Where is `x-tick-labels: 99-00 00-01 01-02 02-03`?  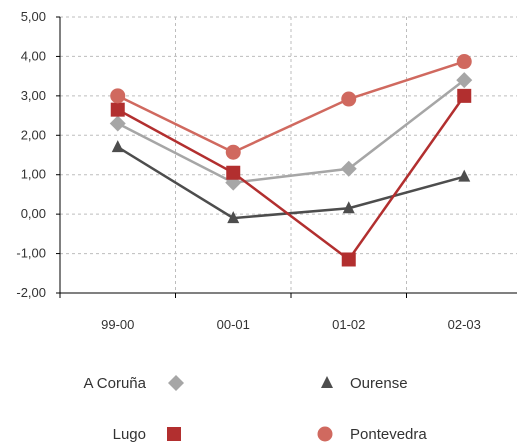
x-tick-labels: 99-00 00-01 01-02 02-03 is located at coordinates (291, 324).